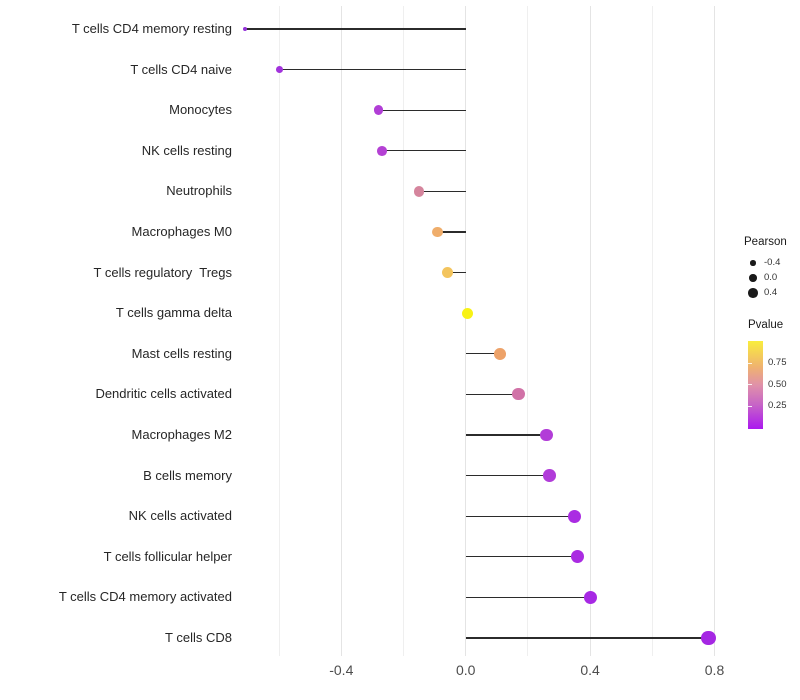 The height and width of the screenshot is (700, 800). What do you see at coordinates (777, 384) in the screenshot?
I see `colorbar-tick-label: 0.50` at bounding box center [777, 384].